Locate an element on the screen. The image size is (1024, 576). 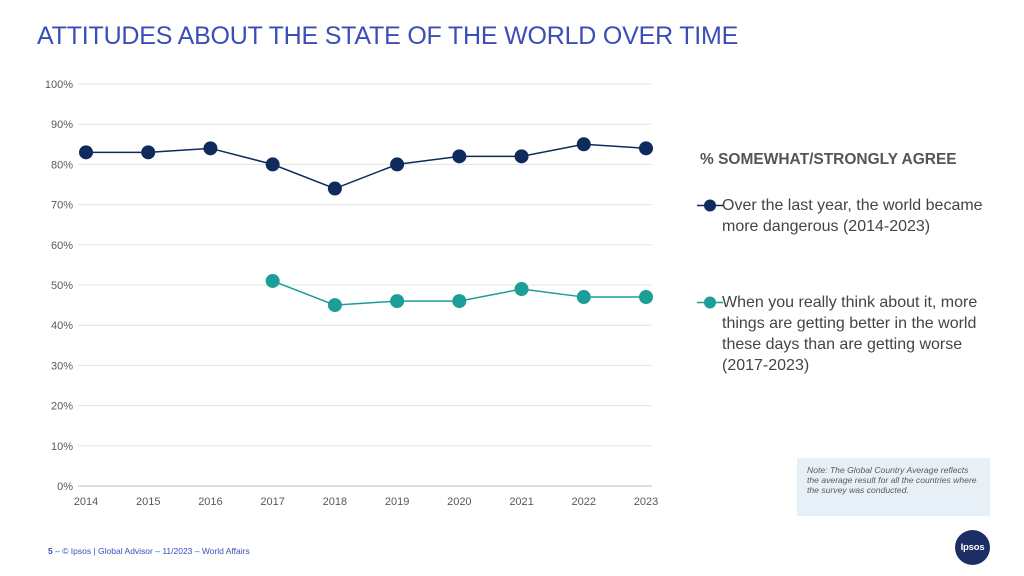
y-axis-ticks: 0% 10% 20% 30% 40% 50% 60% 70% 80% 90% 100% is located at coordinates (59, 286).